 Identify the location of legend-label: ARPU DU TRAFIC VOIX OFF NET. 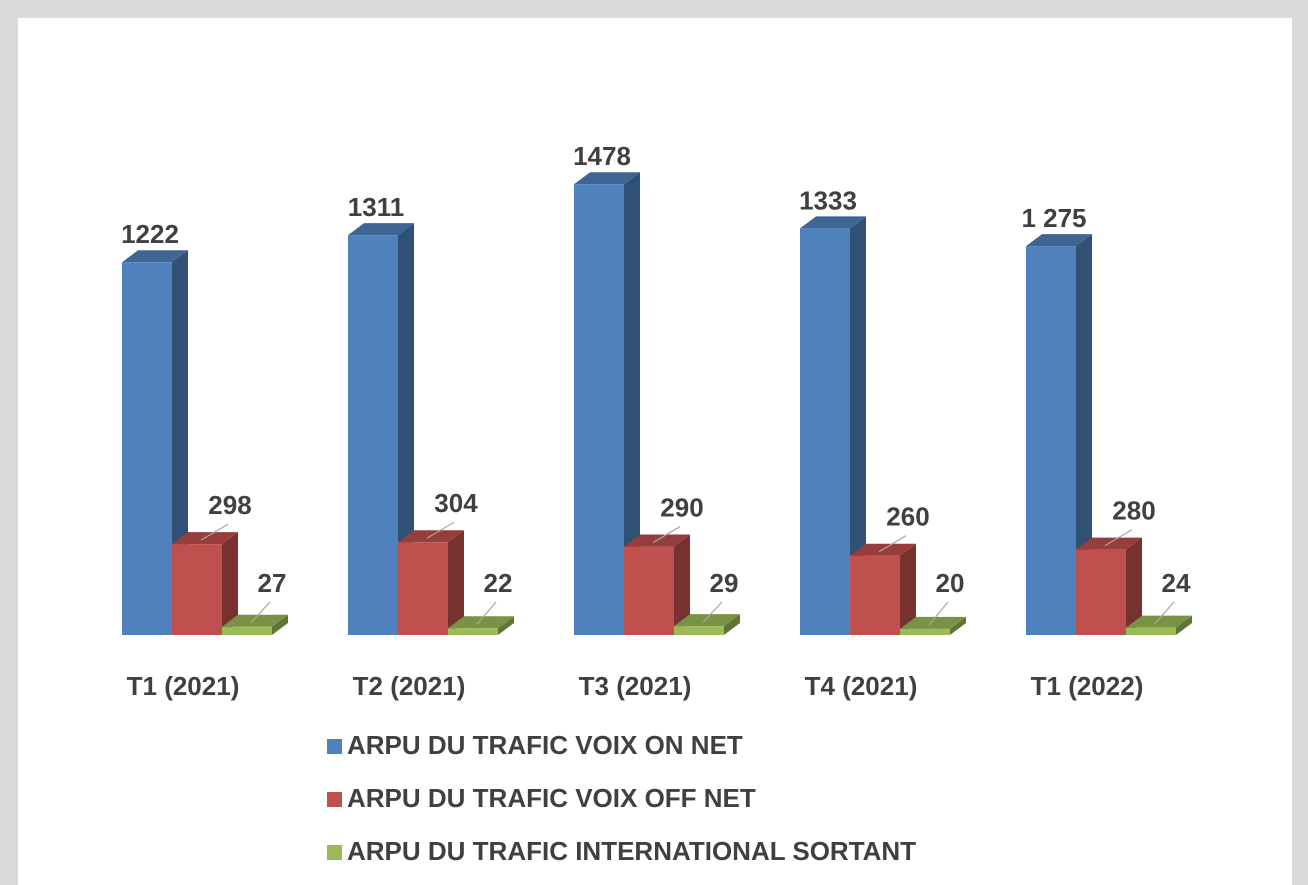
(551, 798).